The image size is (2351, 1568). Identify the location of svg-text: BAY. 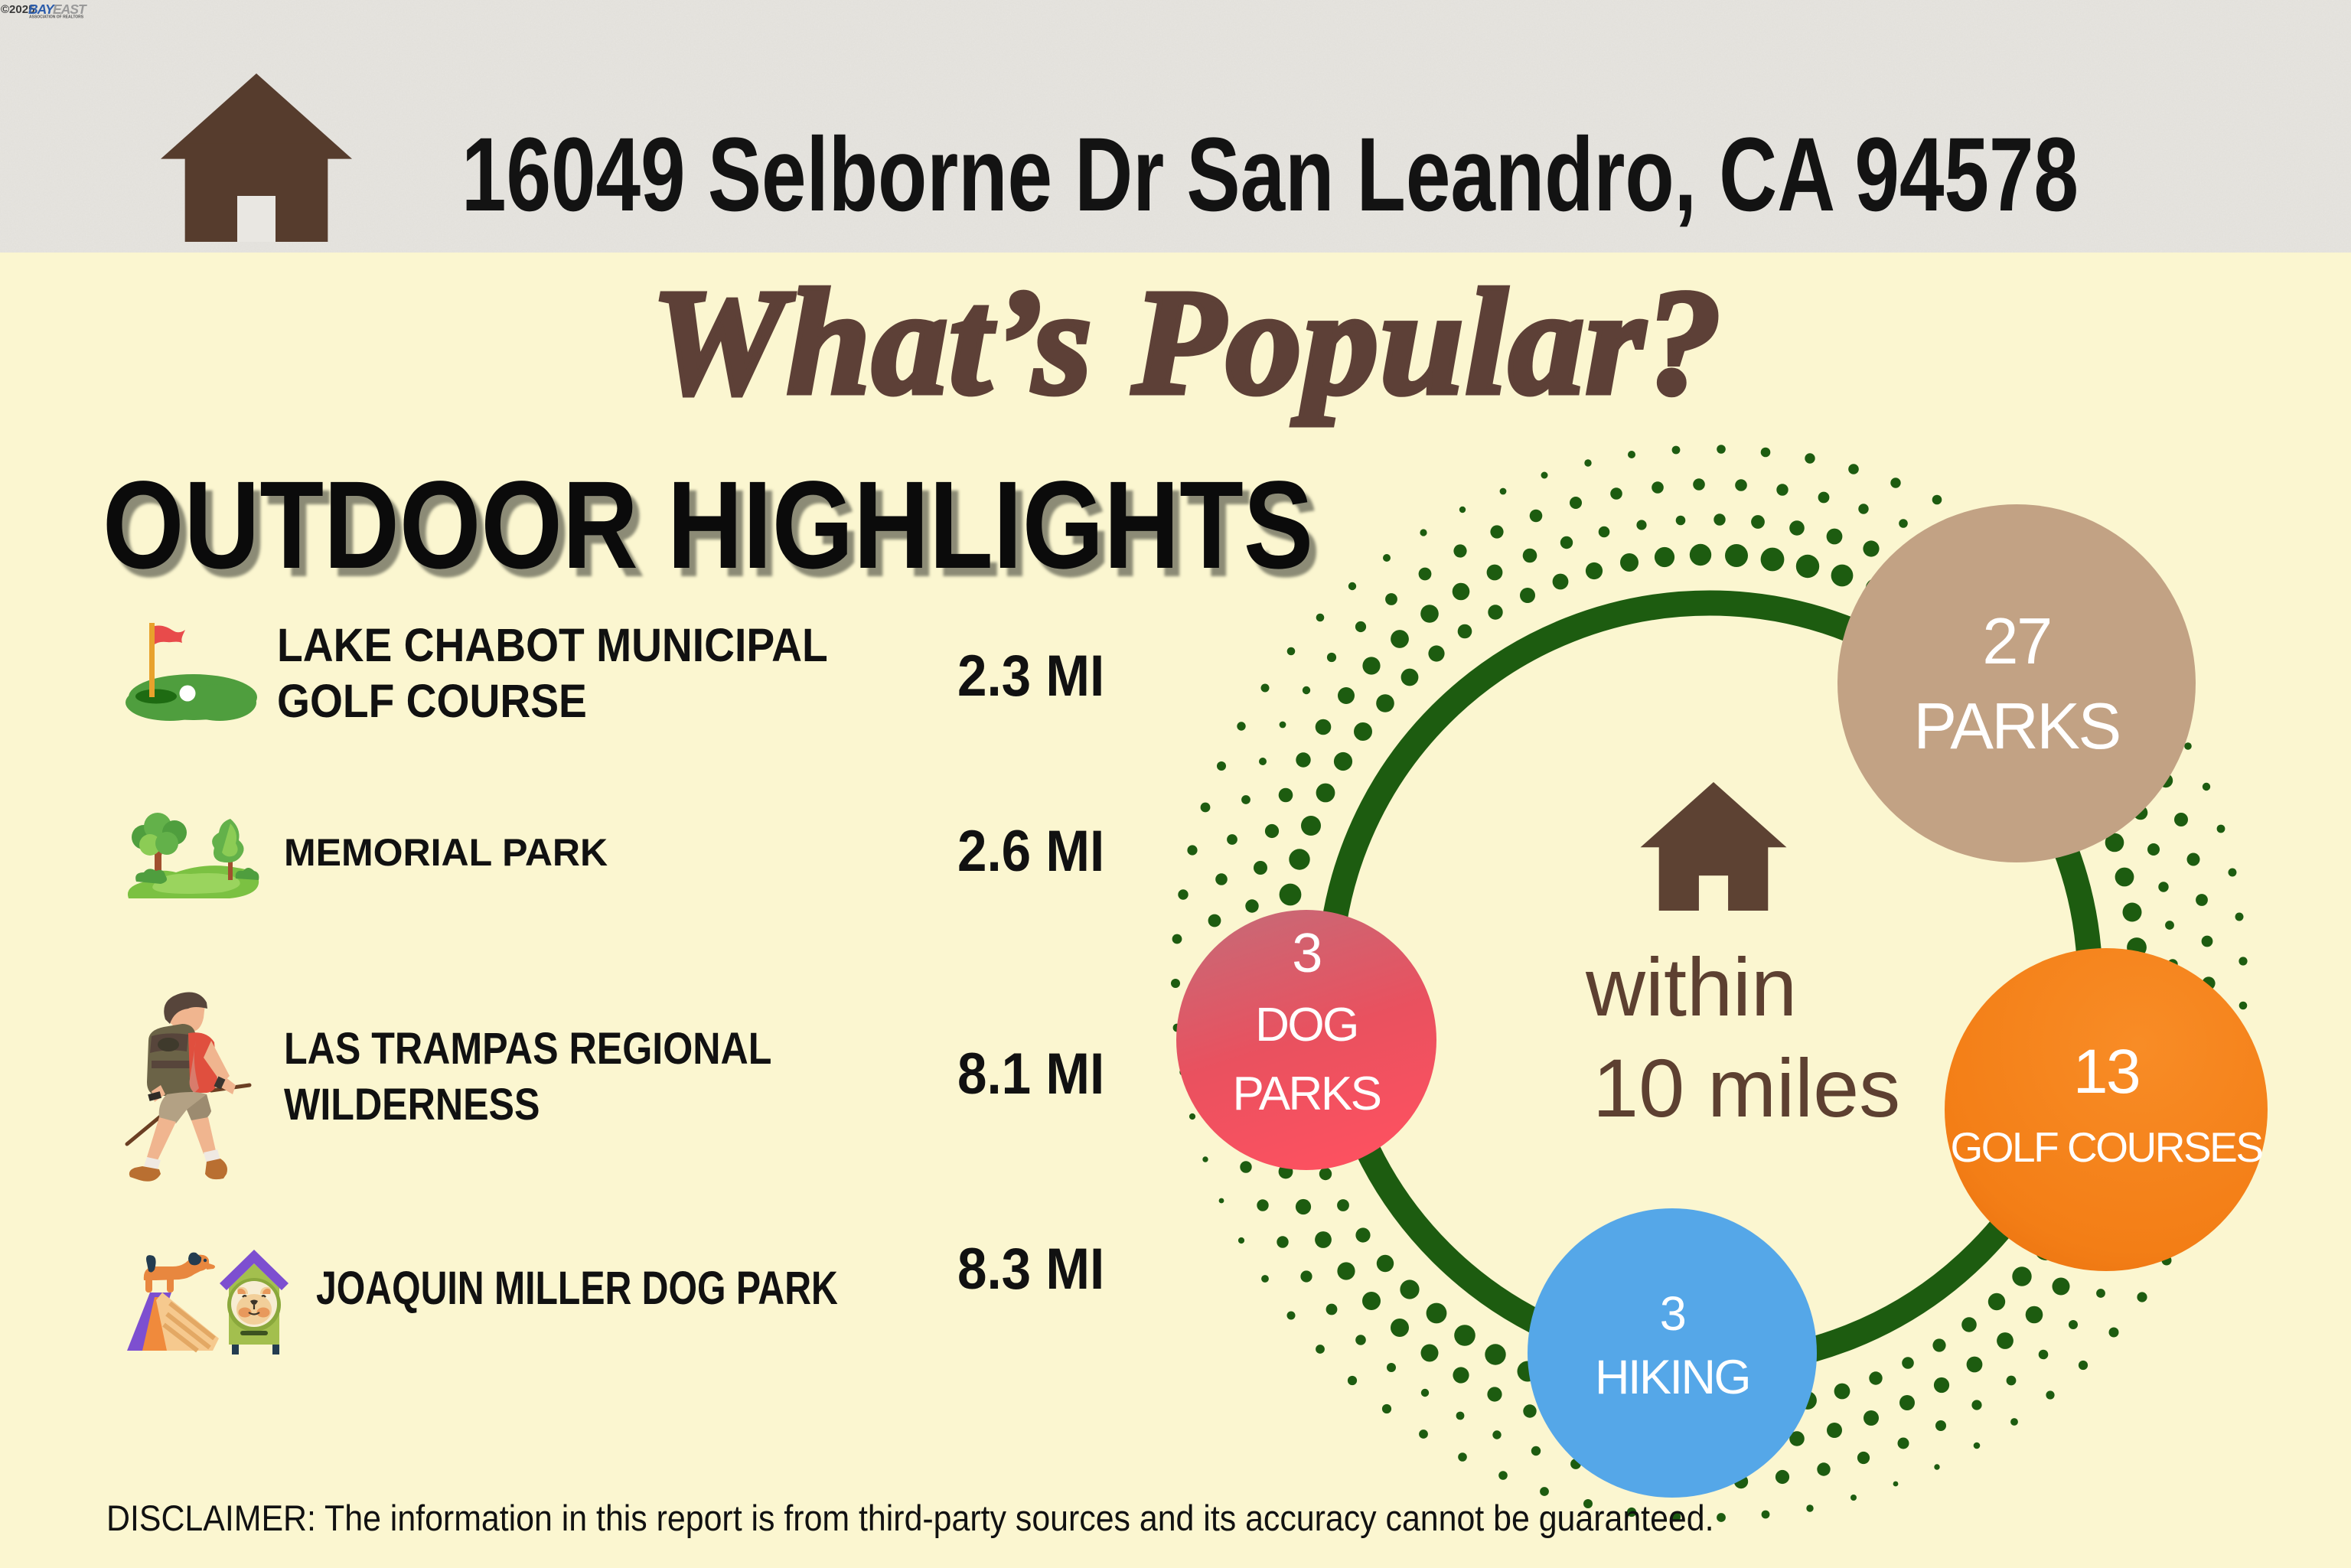
(41, 9).